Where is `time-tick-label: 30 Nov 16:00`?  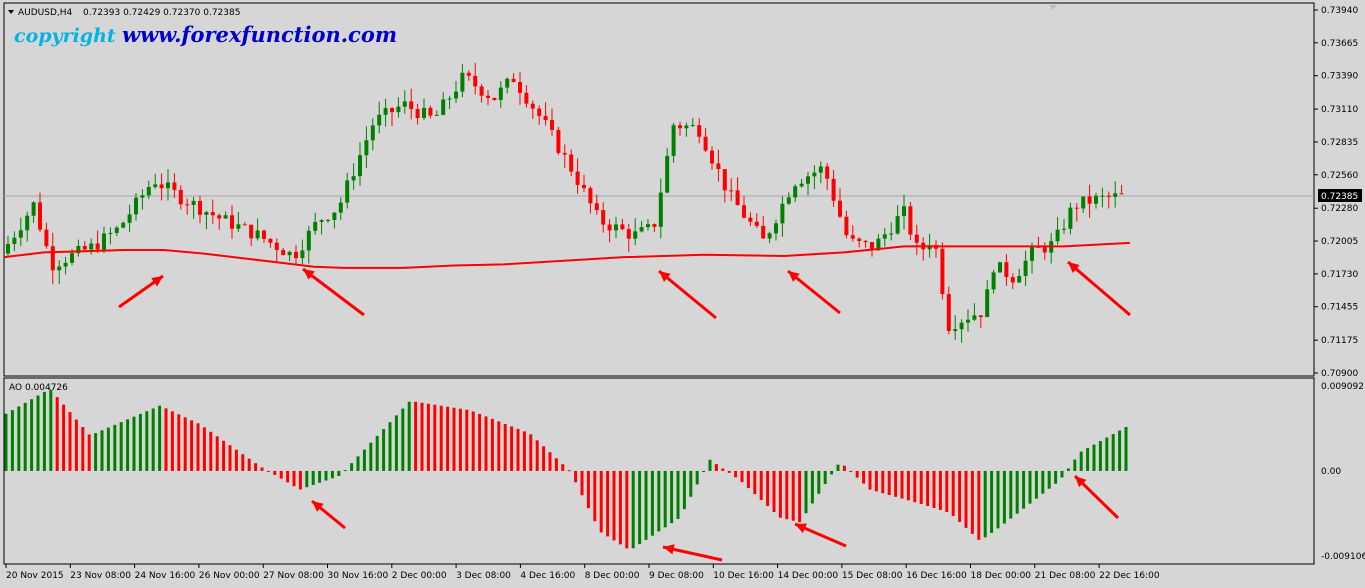
time-tick-label: 30 Nov 16:00 is located at coordinates (358, 576).